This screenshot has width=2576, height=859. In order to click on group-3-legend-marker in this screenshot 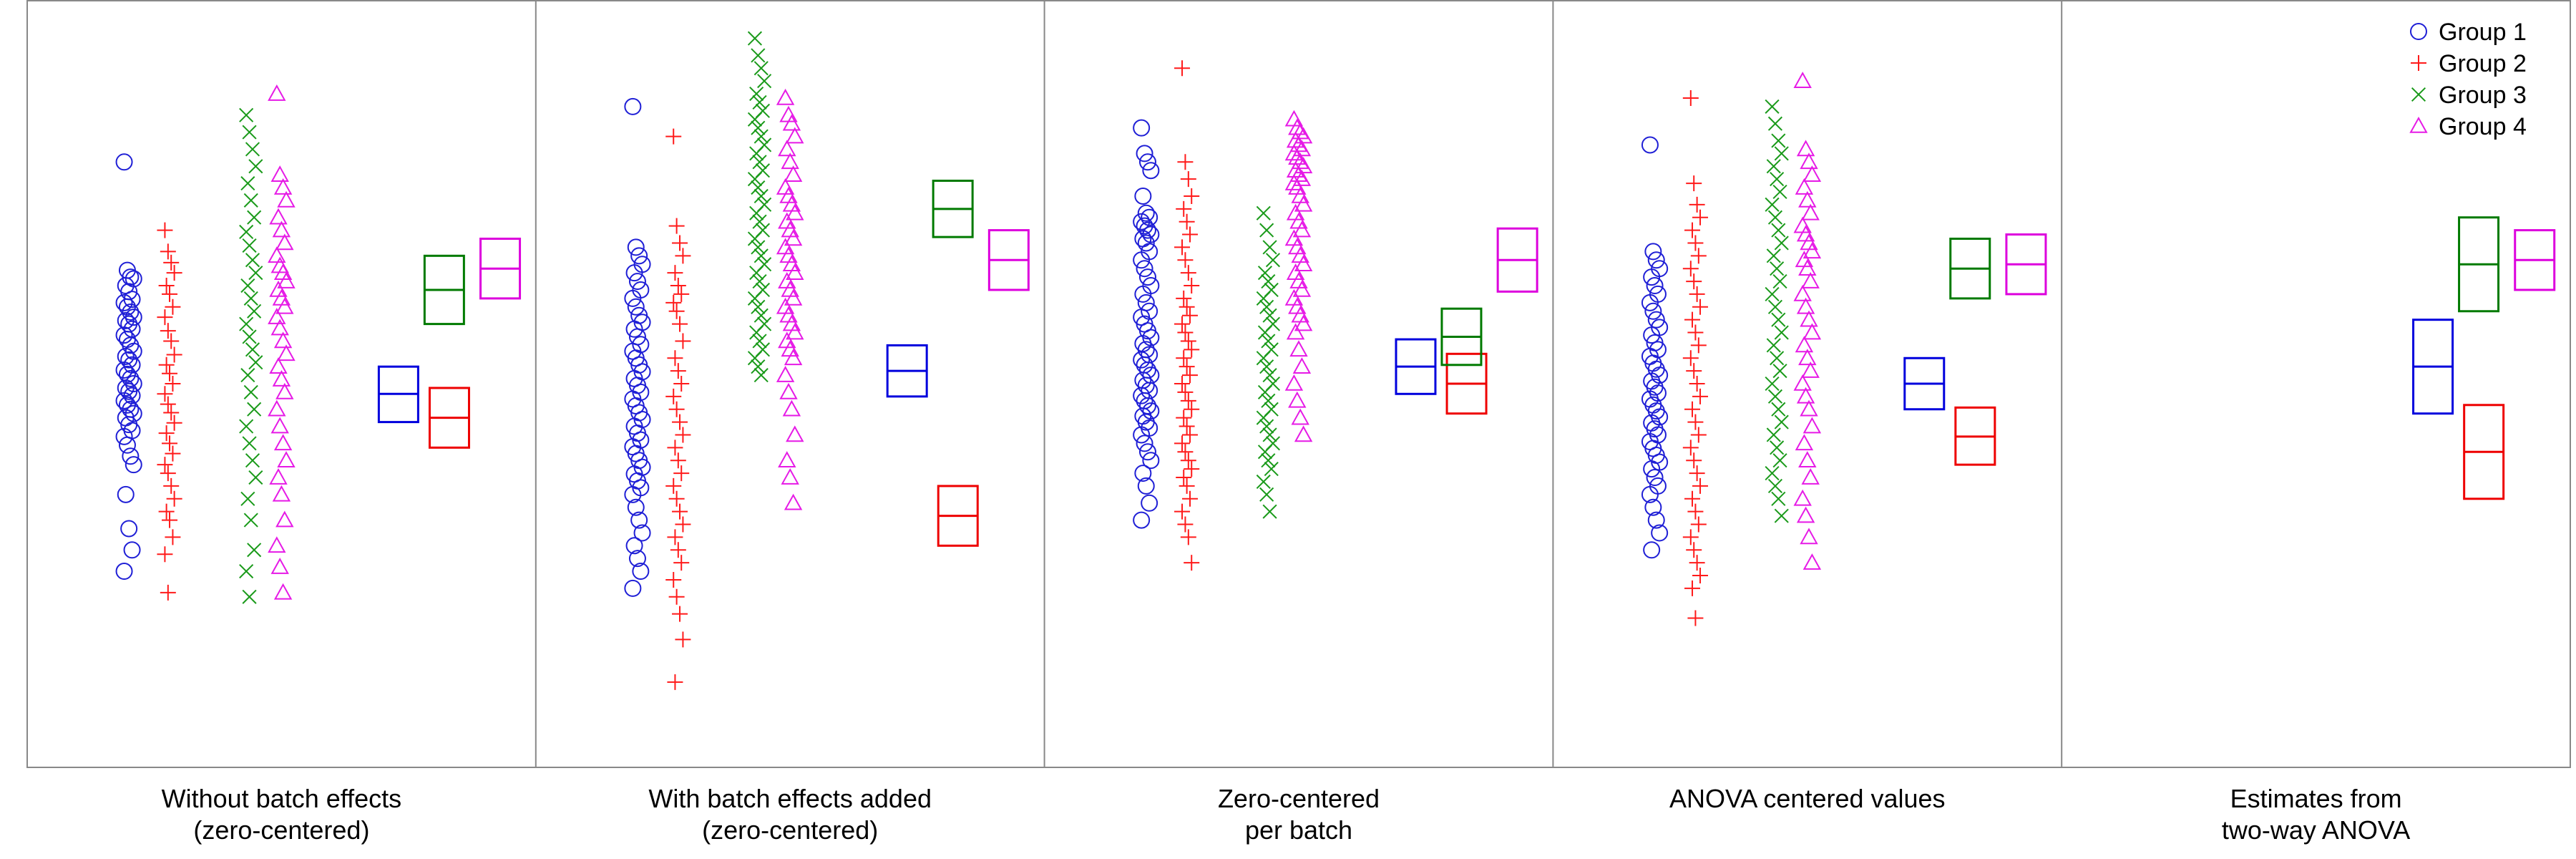, I will do `click(2418, 94)`.